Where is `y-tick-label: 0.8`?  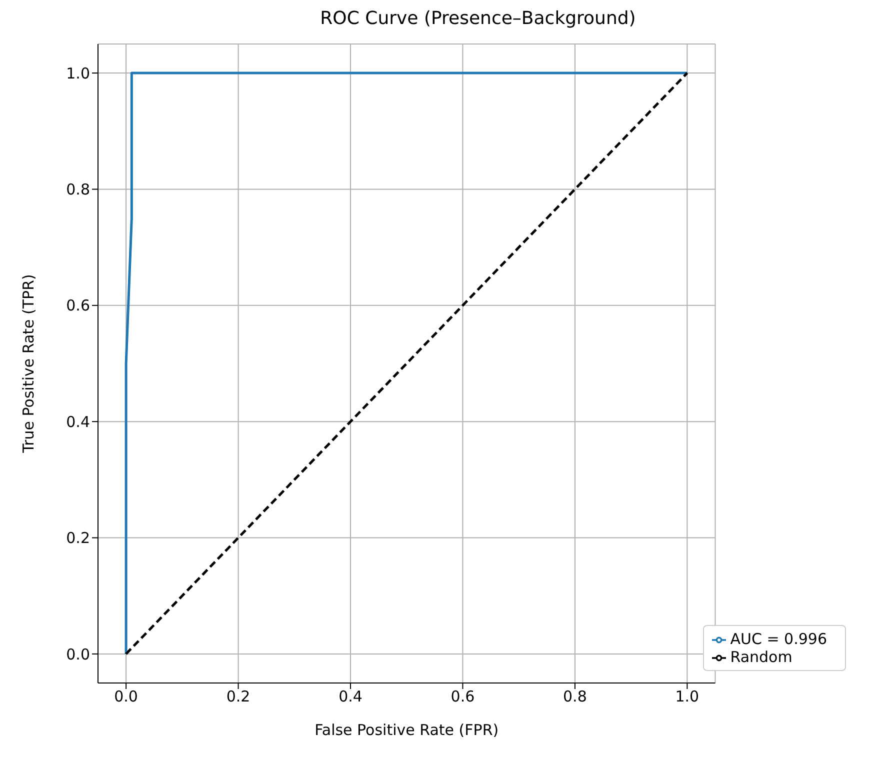
y-tick-label: 0.8 is located at coordinates (78, 189).